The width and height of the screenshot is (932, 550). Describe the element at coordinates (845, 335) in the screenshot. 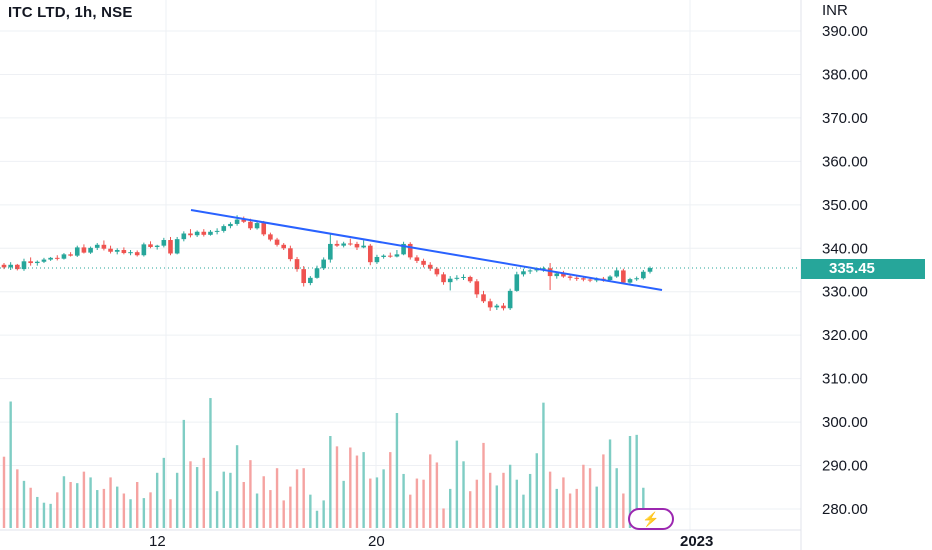

I see `price-tick-label: 320.00` at that location.